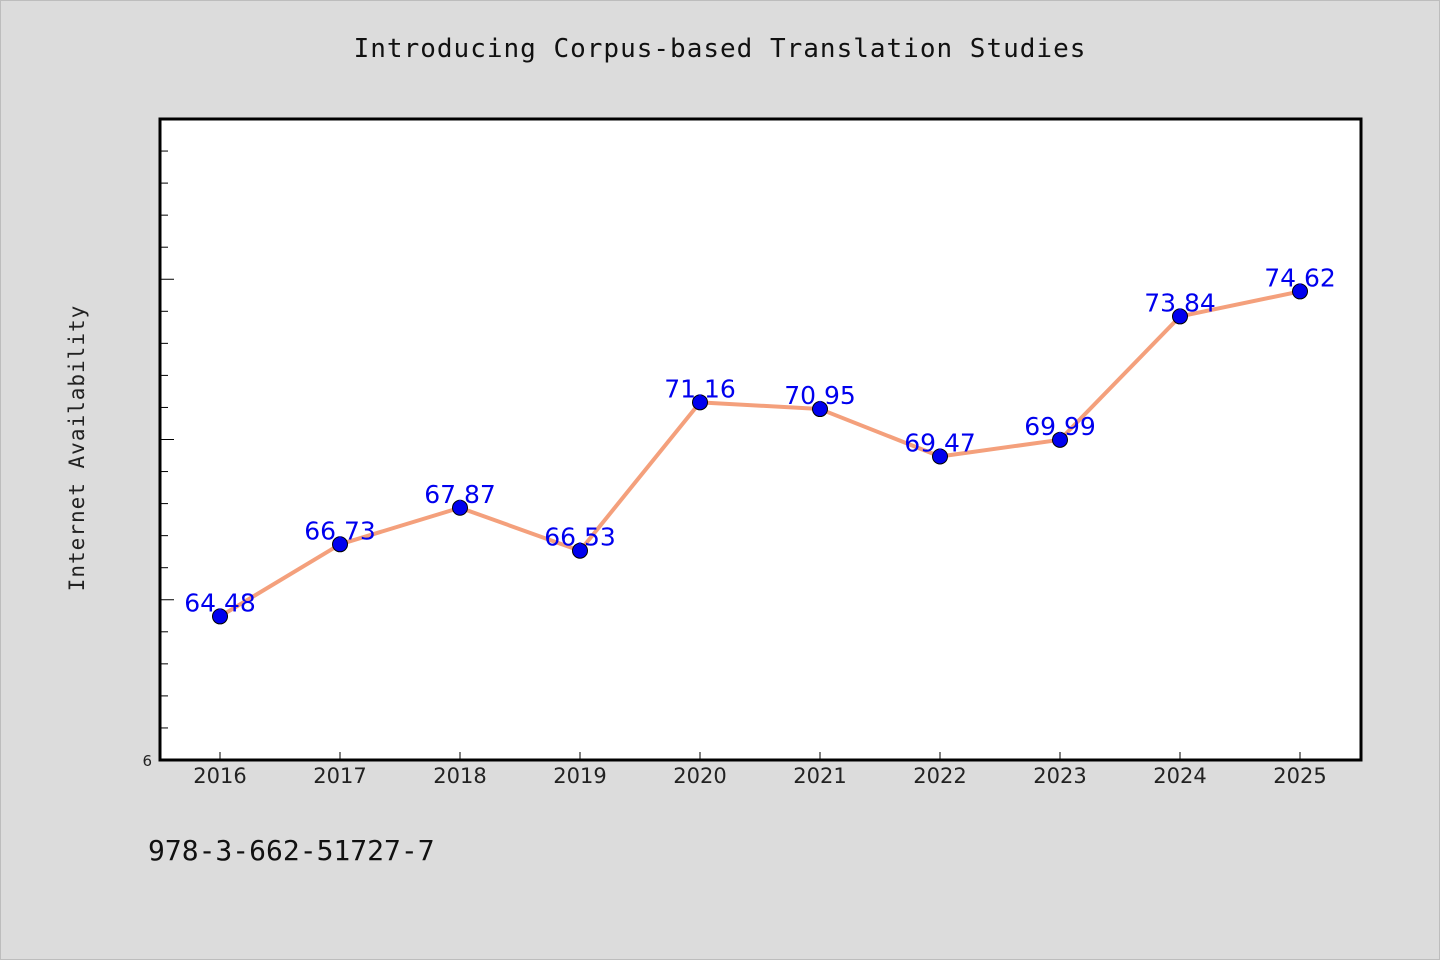 The width and height of the screenshot is (1440, 960). What do you see at coordinates (460, 494) in the screenshot?
I see `data-label: 67.87` at bounding box center [460, 494].